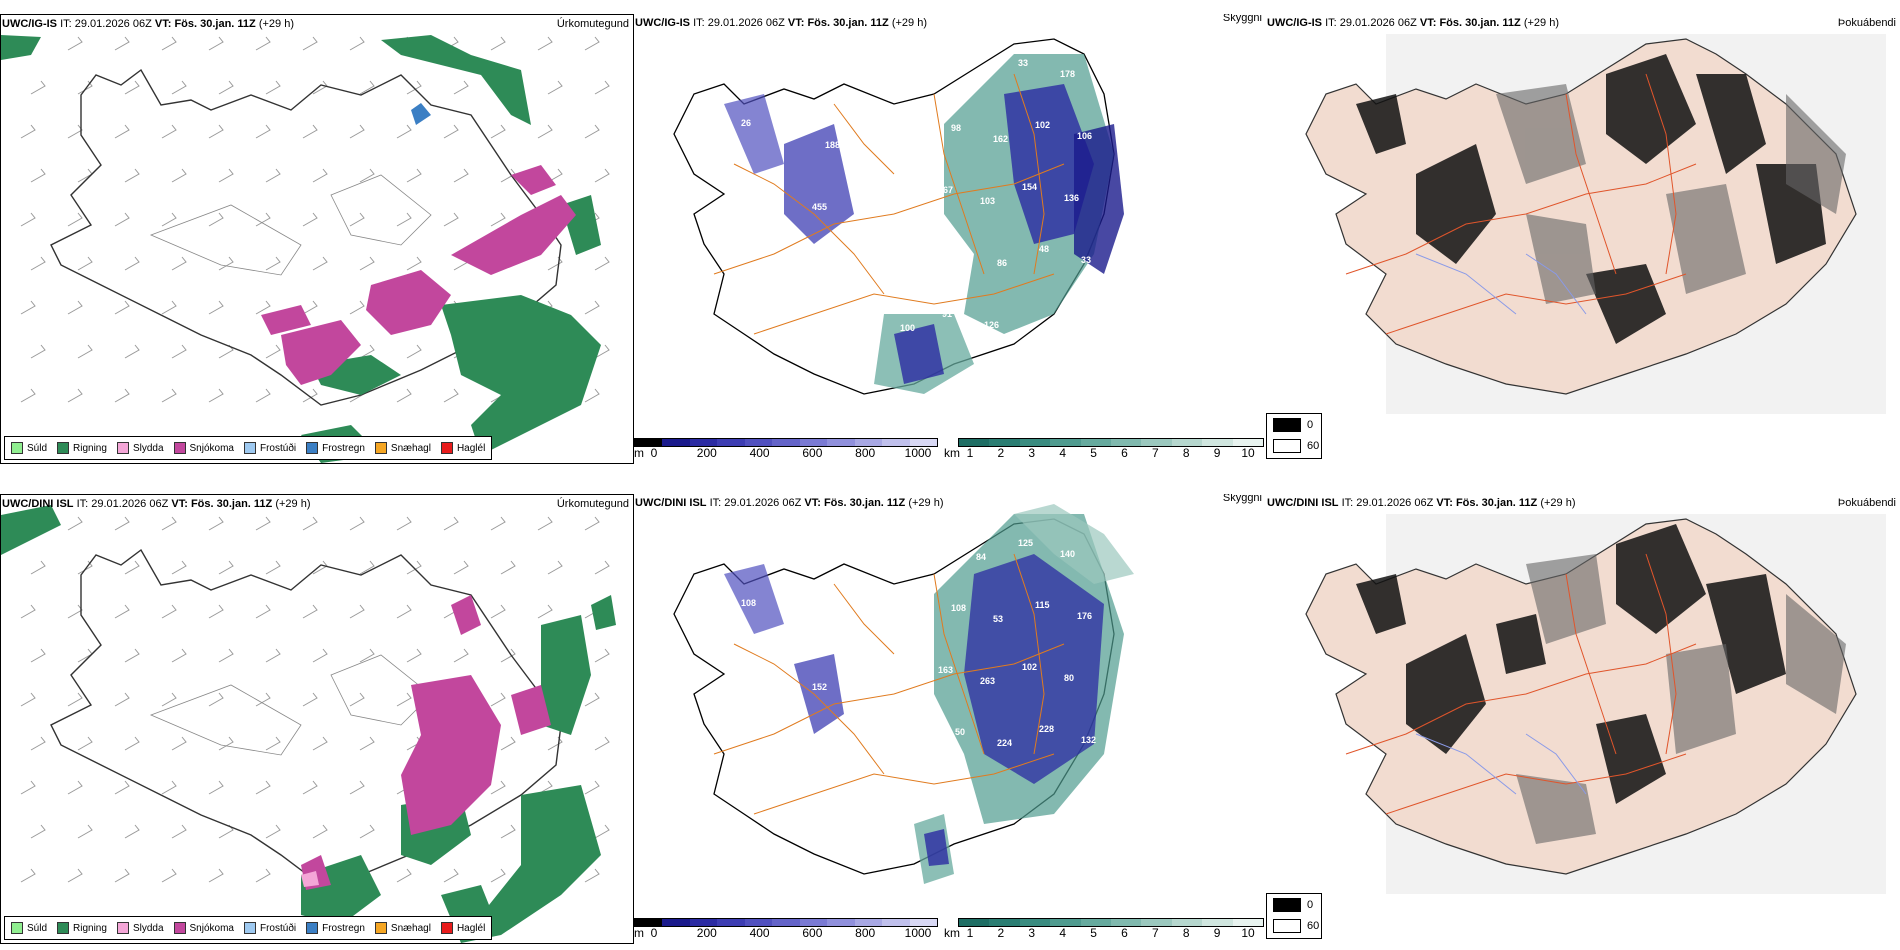  What do you see at coordinates (1248, 453) in the screenshot?
I see `colorbar-tick-label: 10` at bounding box center [1248, 453].